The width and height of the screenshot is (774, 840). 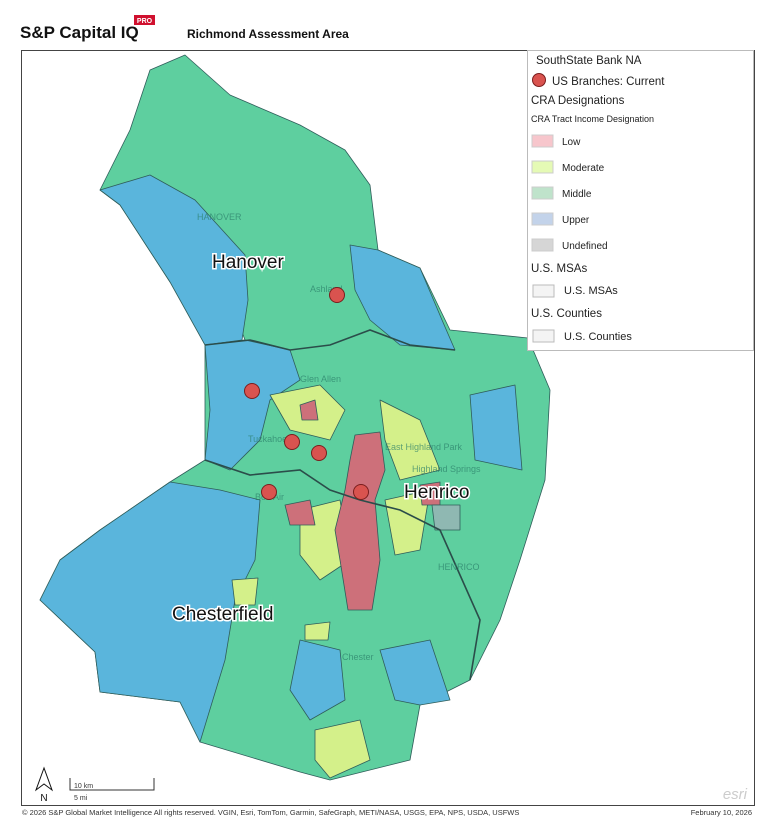 What do you see at coordinates (326, 289) in the screenshot?
I see `place-label: Ashland` at bounding box center [326, 289].